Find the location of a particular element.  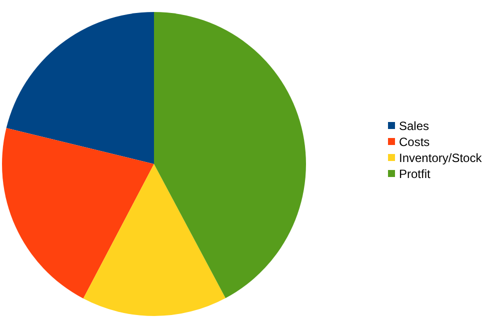

legend-label: Protfit is located at coordinates (415, 174).